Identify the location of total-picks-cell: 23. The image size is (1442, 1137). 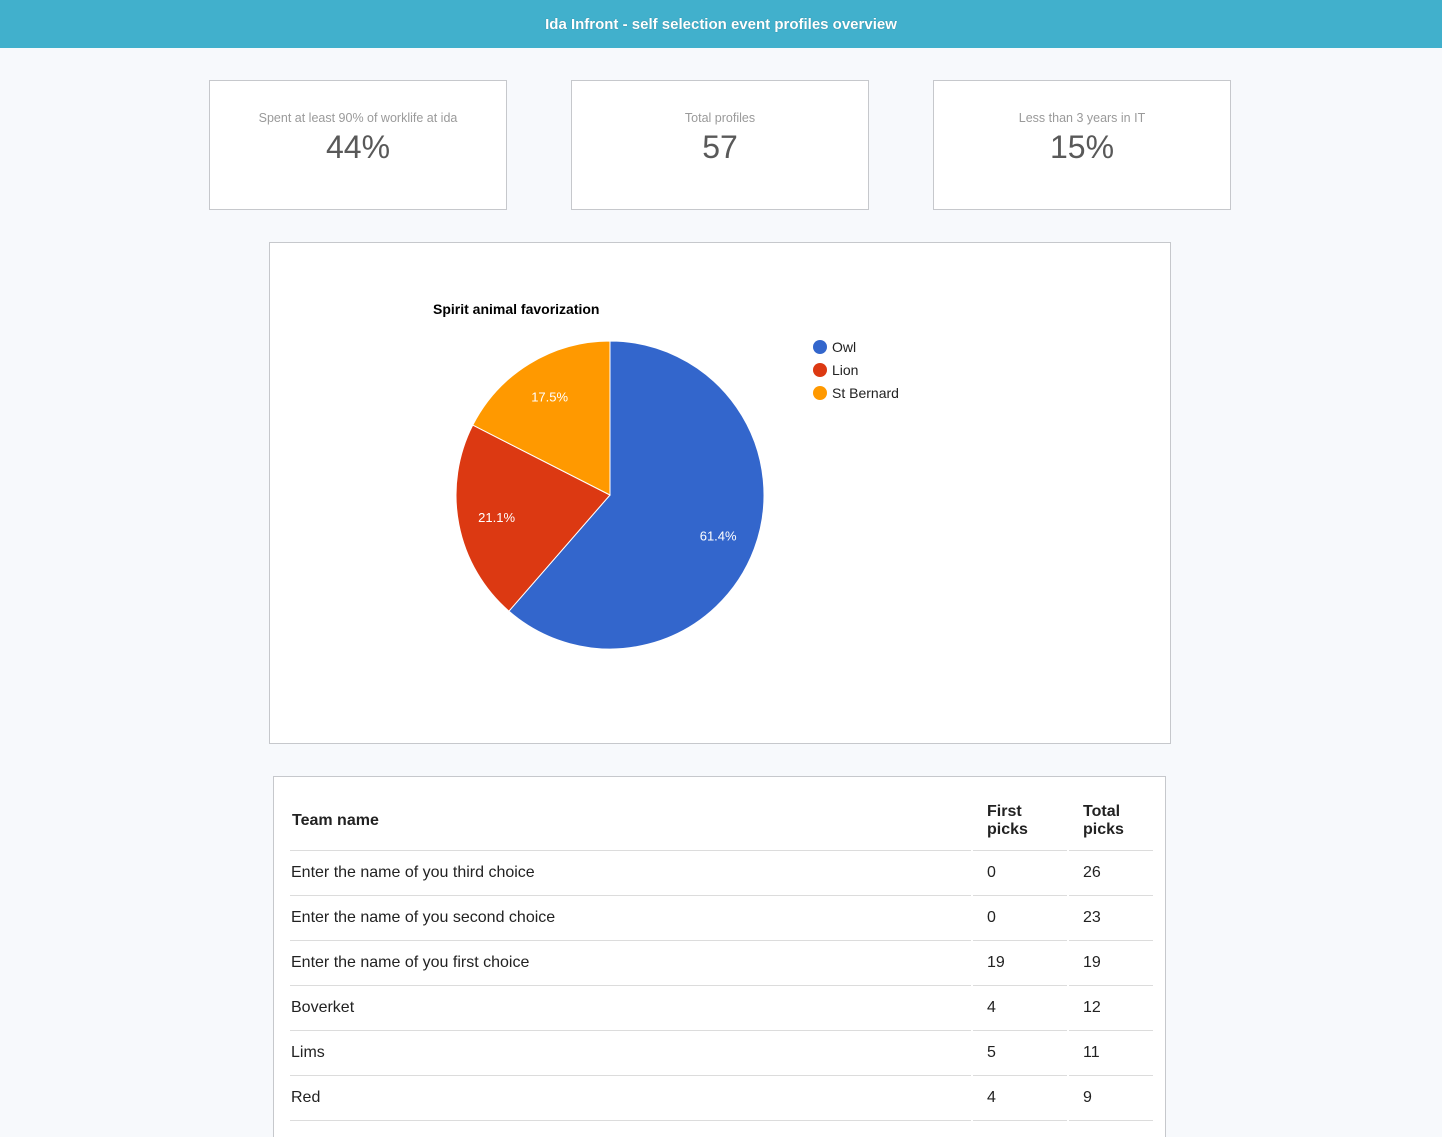
(1111, 918).